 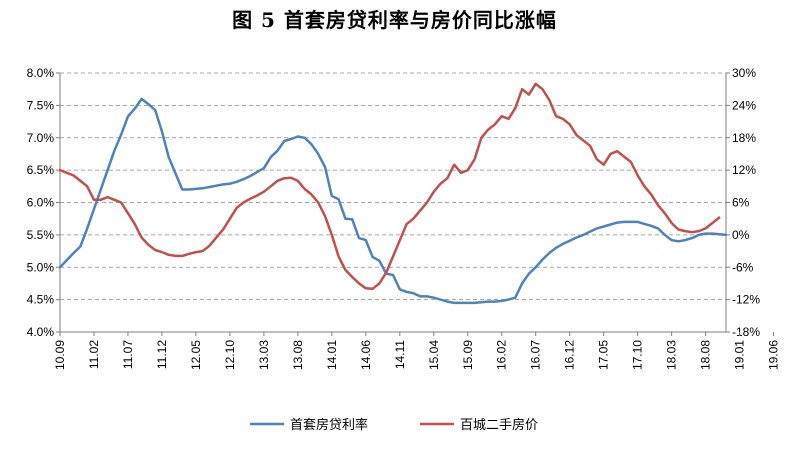 What do you see at coordinates (746, 300) in the screenshot?
I see `y-right-tick-label: -12%` at bounding box center [746, 300].